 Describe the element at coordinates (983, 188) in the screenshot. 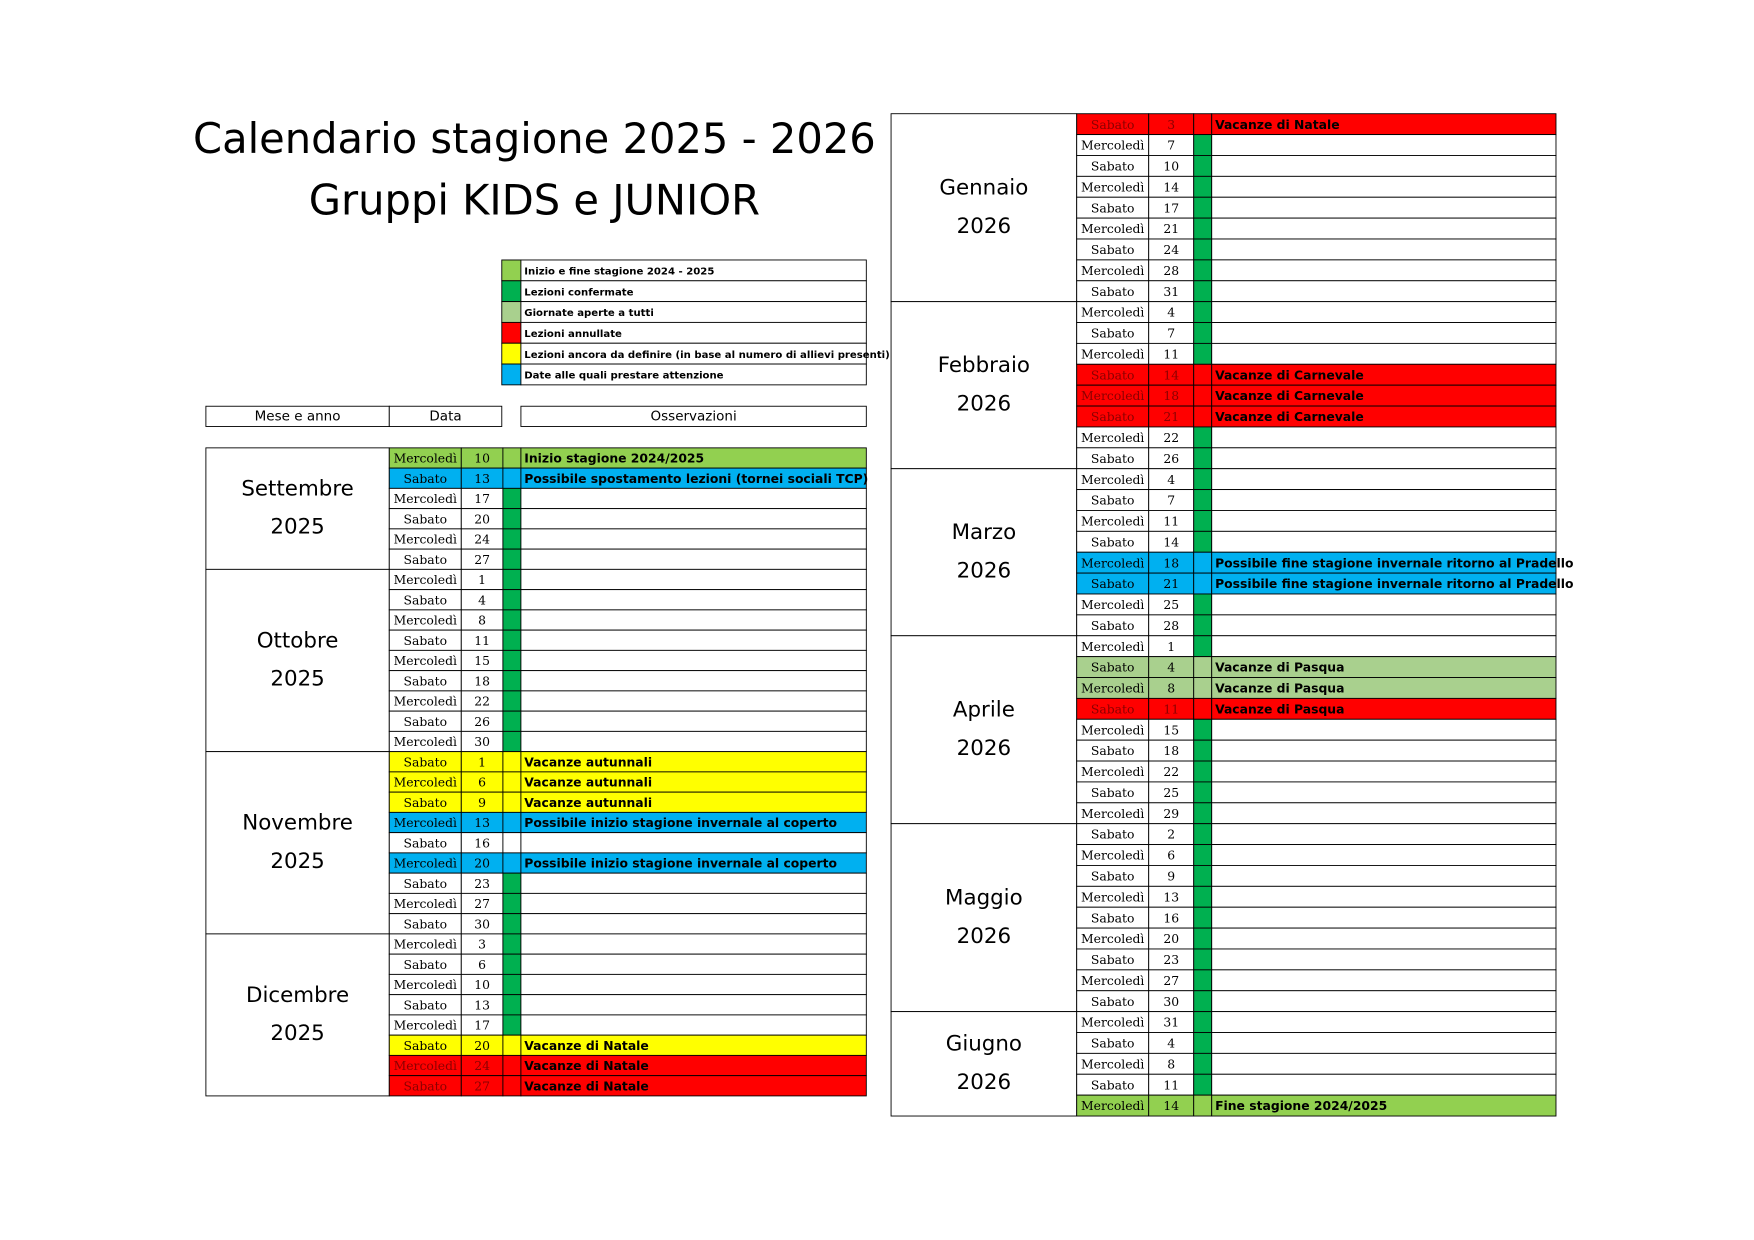

I see `month-name: Gennaio` at that location.